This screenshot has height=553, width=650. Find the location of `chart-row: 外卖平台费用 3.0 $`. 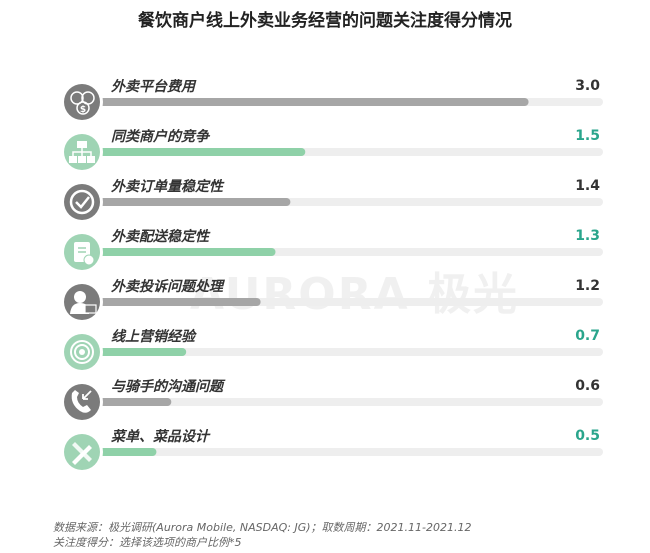

chart-row: 外卖平台费用 3.0 $ is located at coordinates (332, 100).